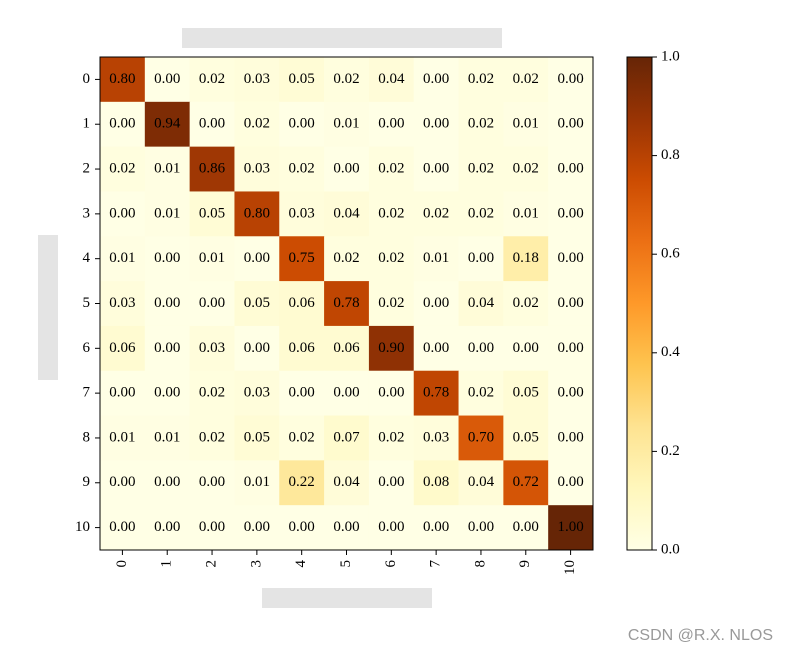  I want to click on cell-label: 0.70, so click(481, 437).